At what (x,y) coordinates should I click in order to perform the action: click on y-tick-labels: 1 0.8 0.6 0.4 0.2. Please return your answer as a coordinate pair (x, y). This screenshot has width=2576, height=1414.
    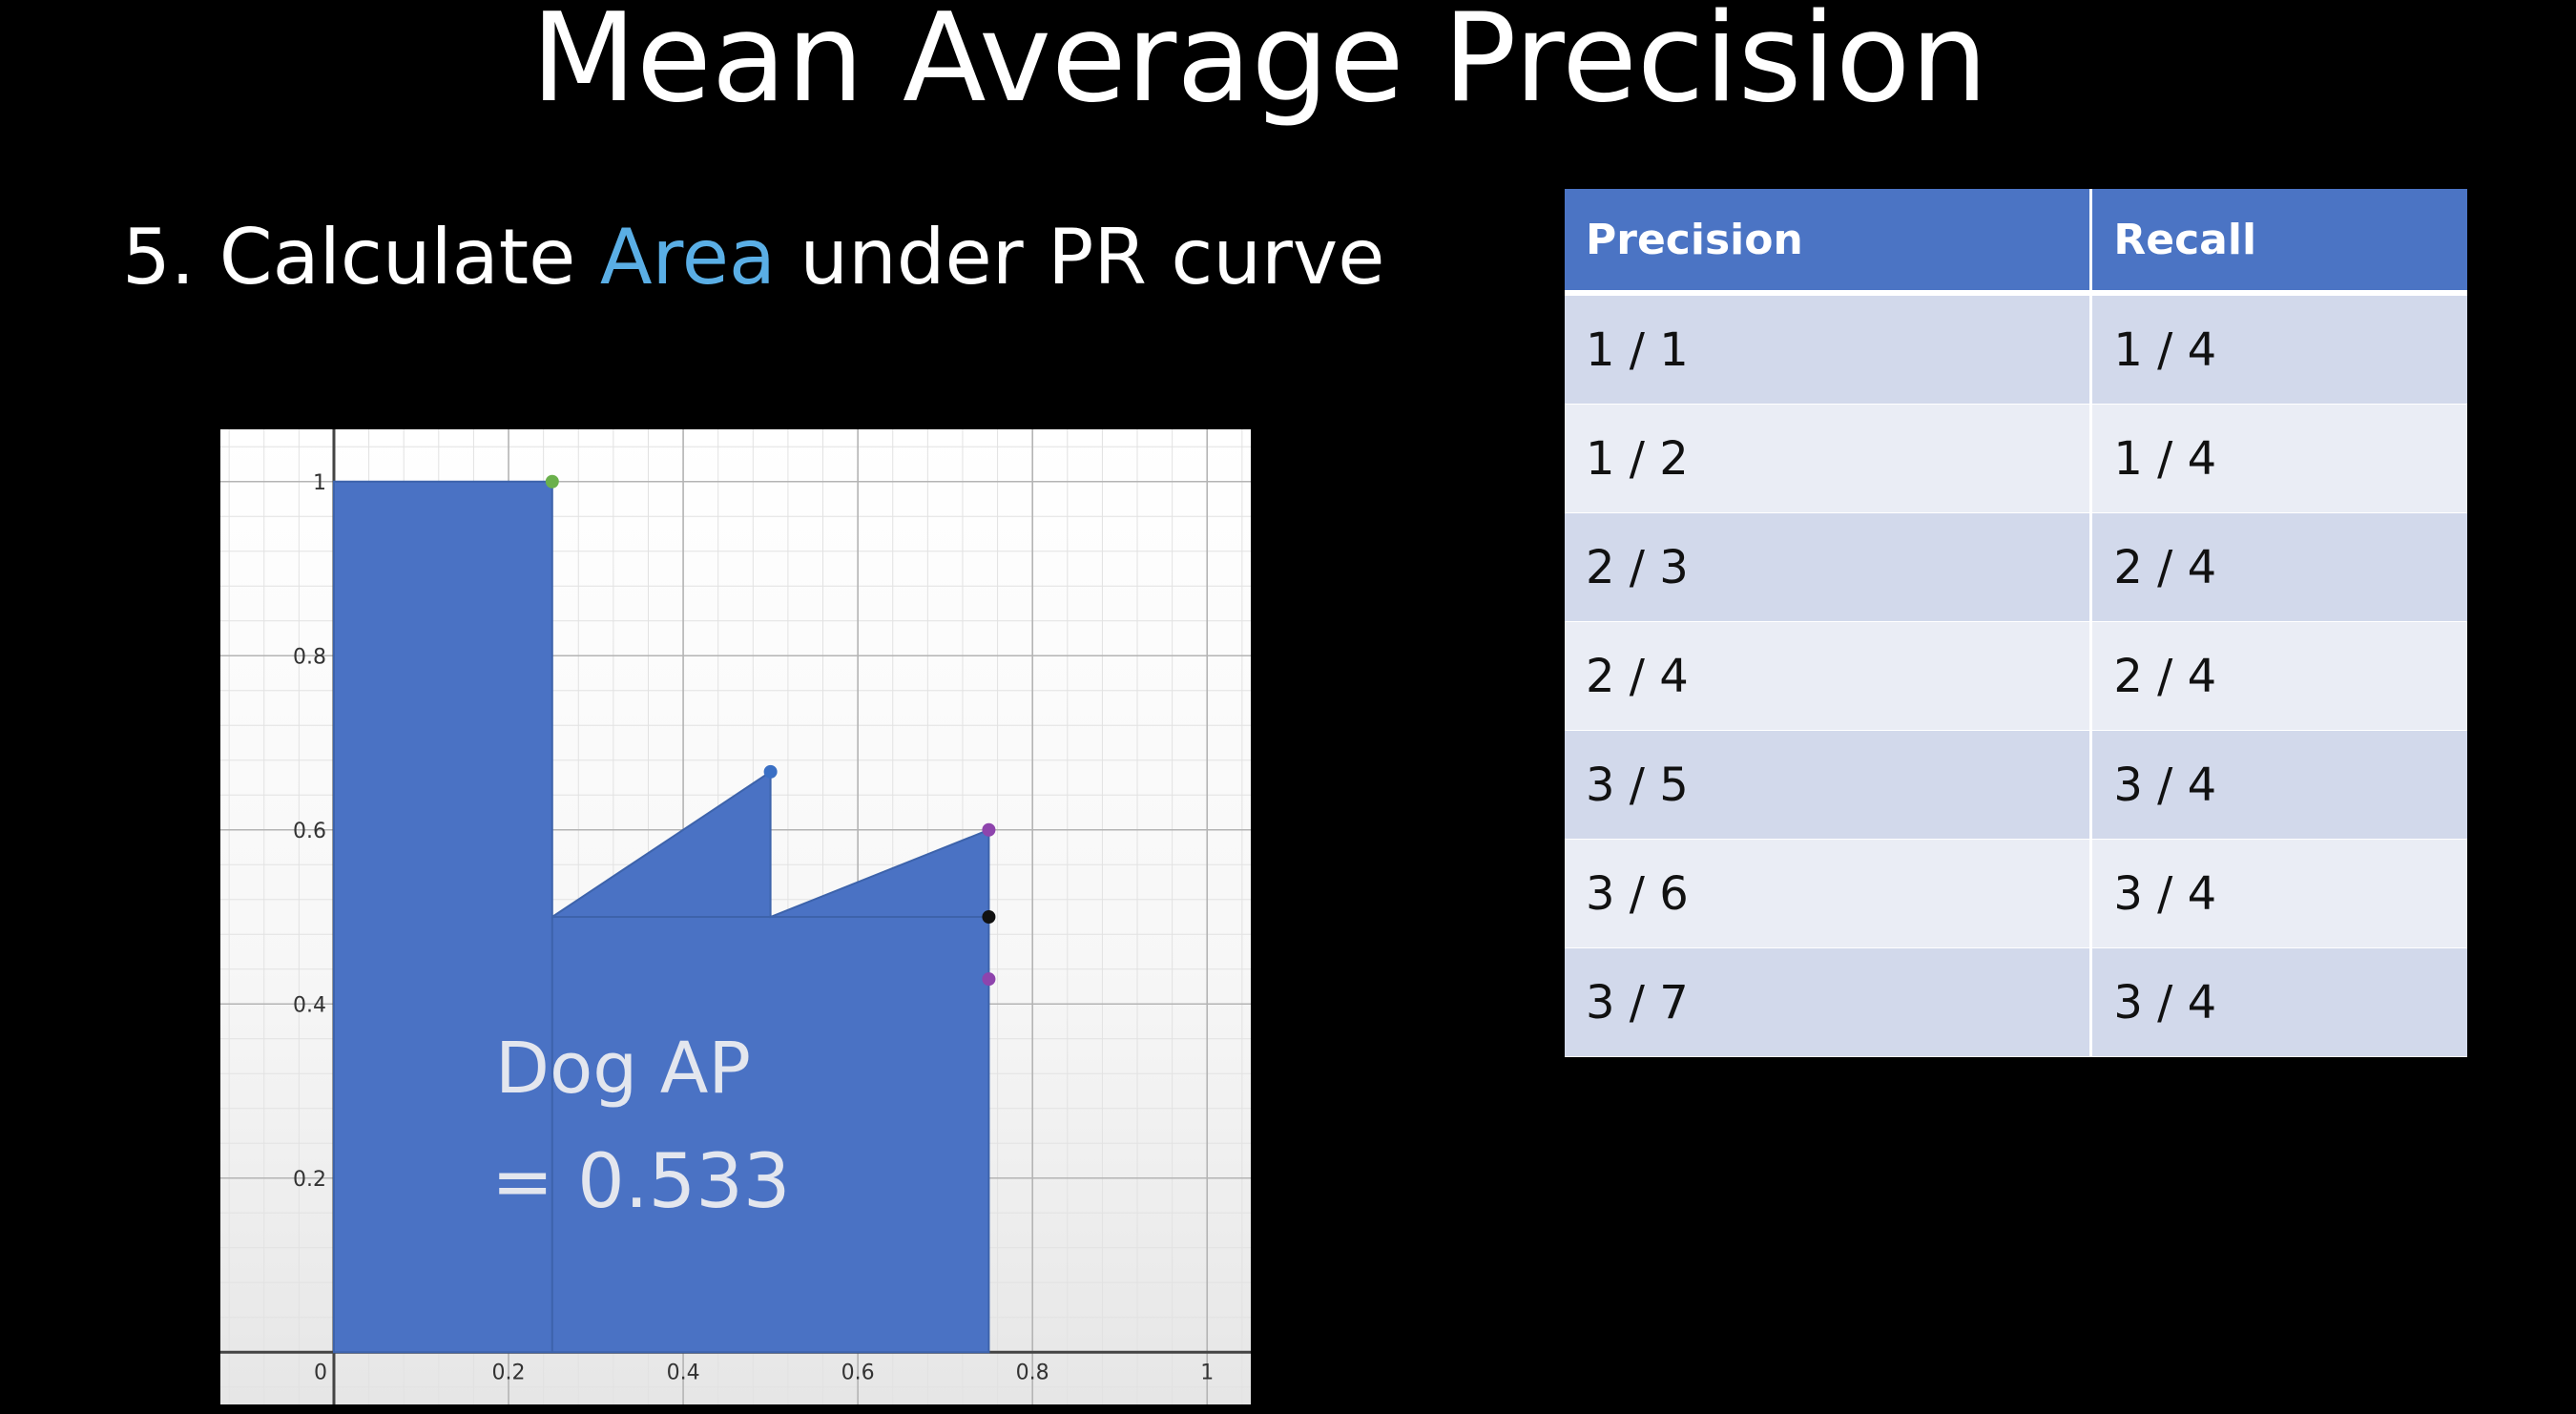
    Looking at the image, I should click on (309, 832).